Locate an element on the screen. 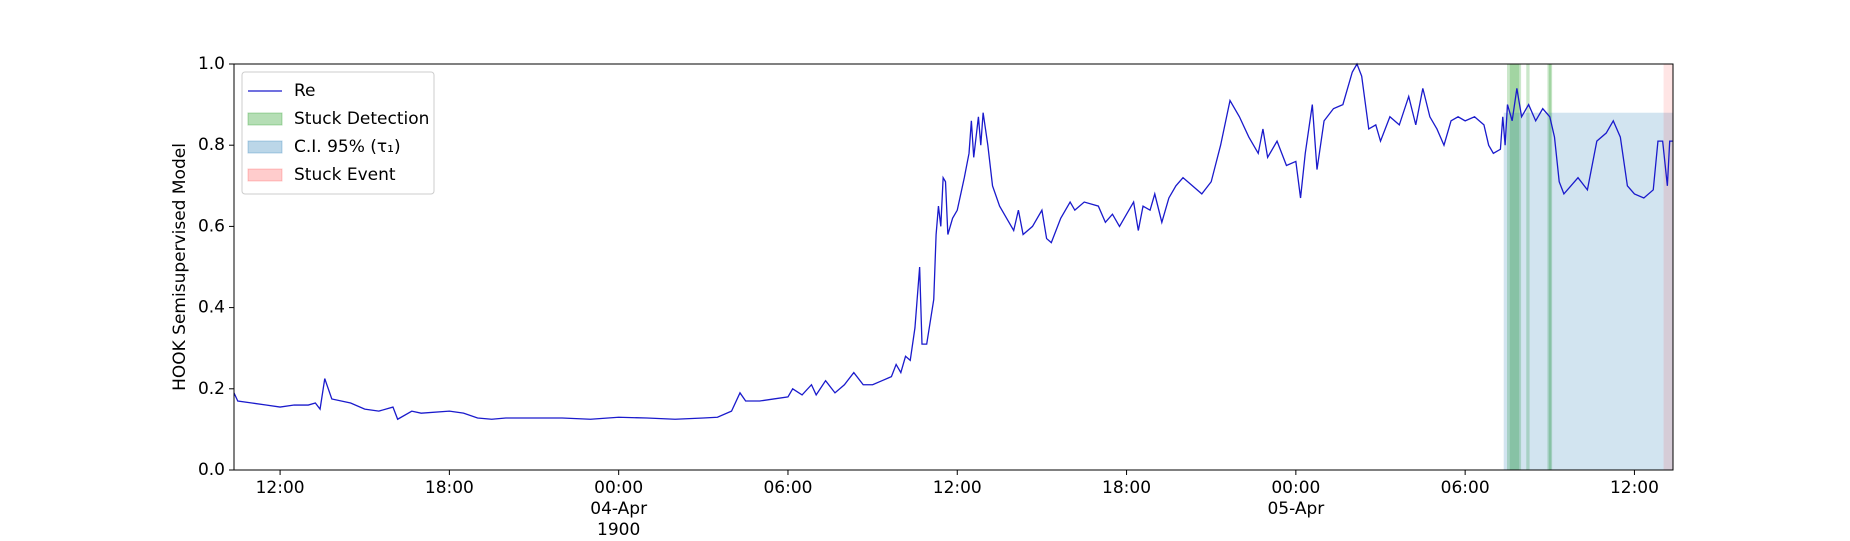 This screenshot has height=541, width=1850. y-tick-label: 0.6 is located at coordinates (211, 226).